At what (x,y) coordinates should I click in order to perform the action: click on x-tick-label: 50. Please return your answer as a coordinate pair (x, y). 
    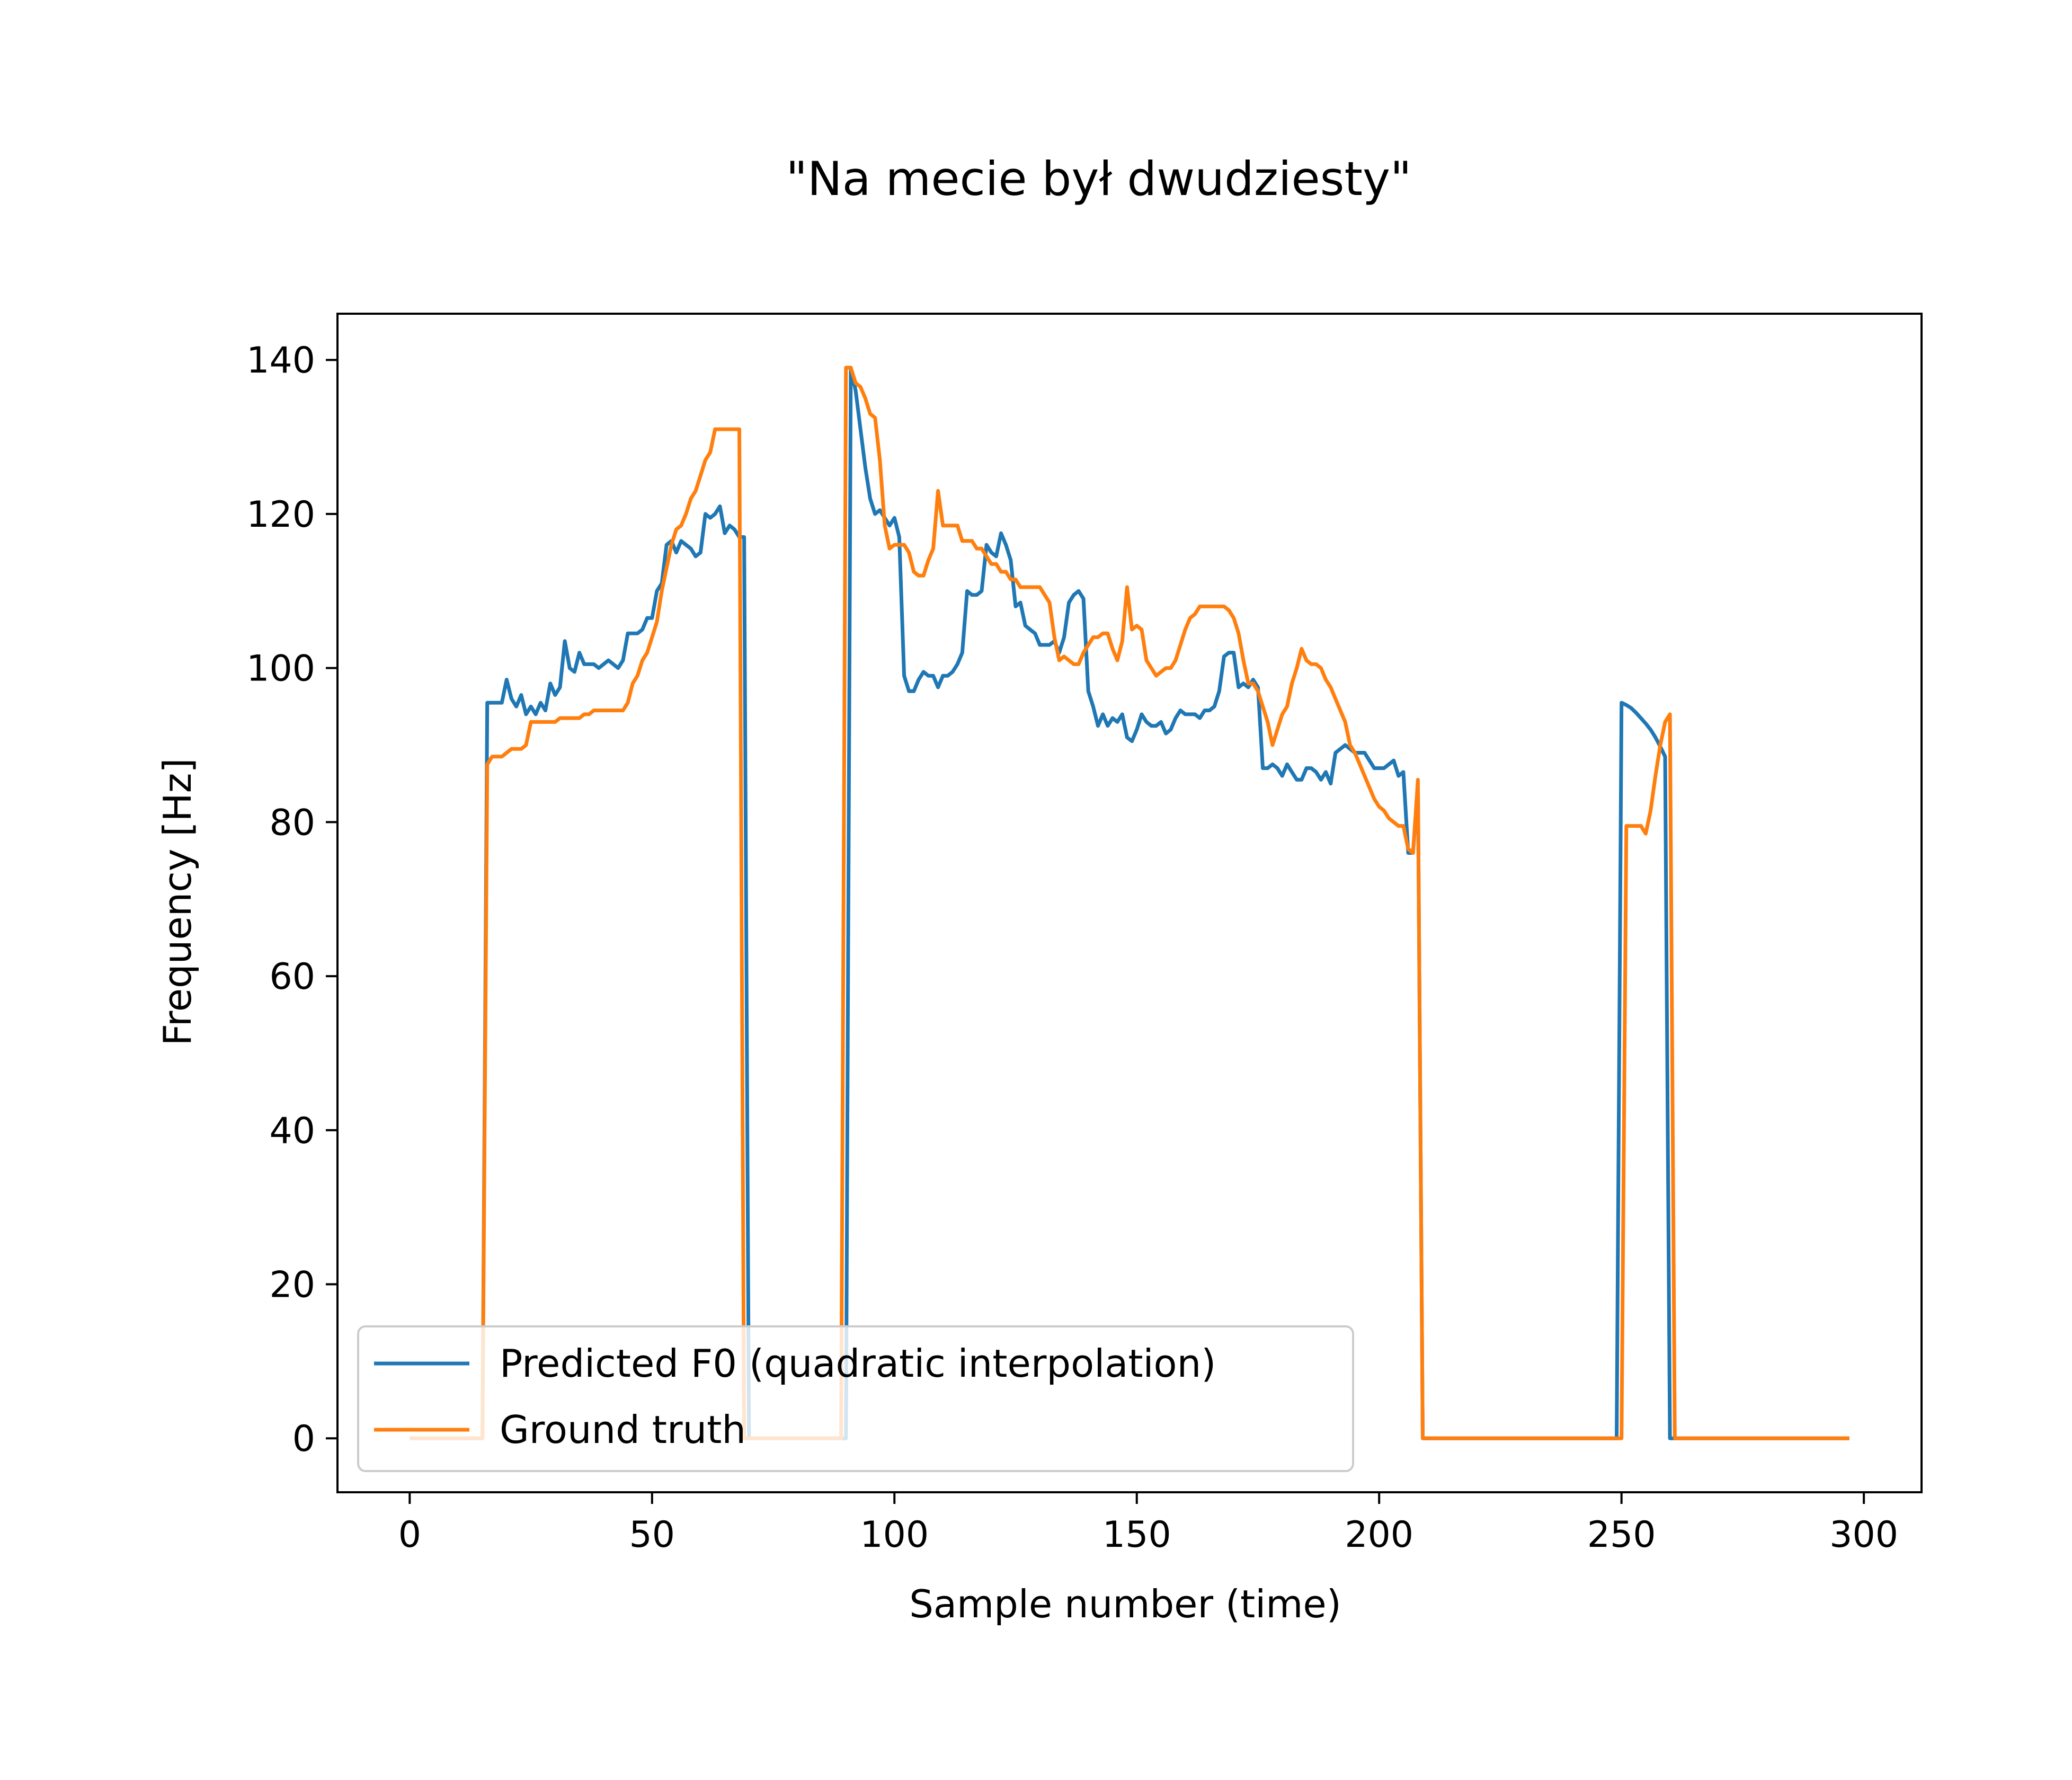
    Looking at the image, I should click on (652, 1535).